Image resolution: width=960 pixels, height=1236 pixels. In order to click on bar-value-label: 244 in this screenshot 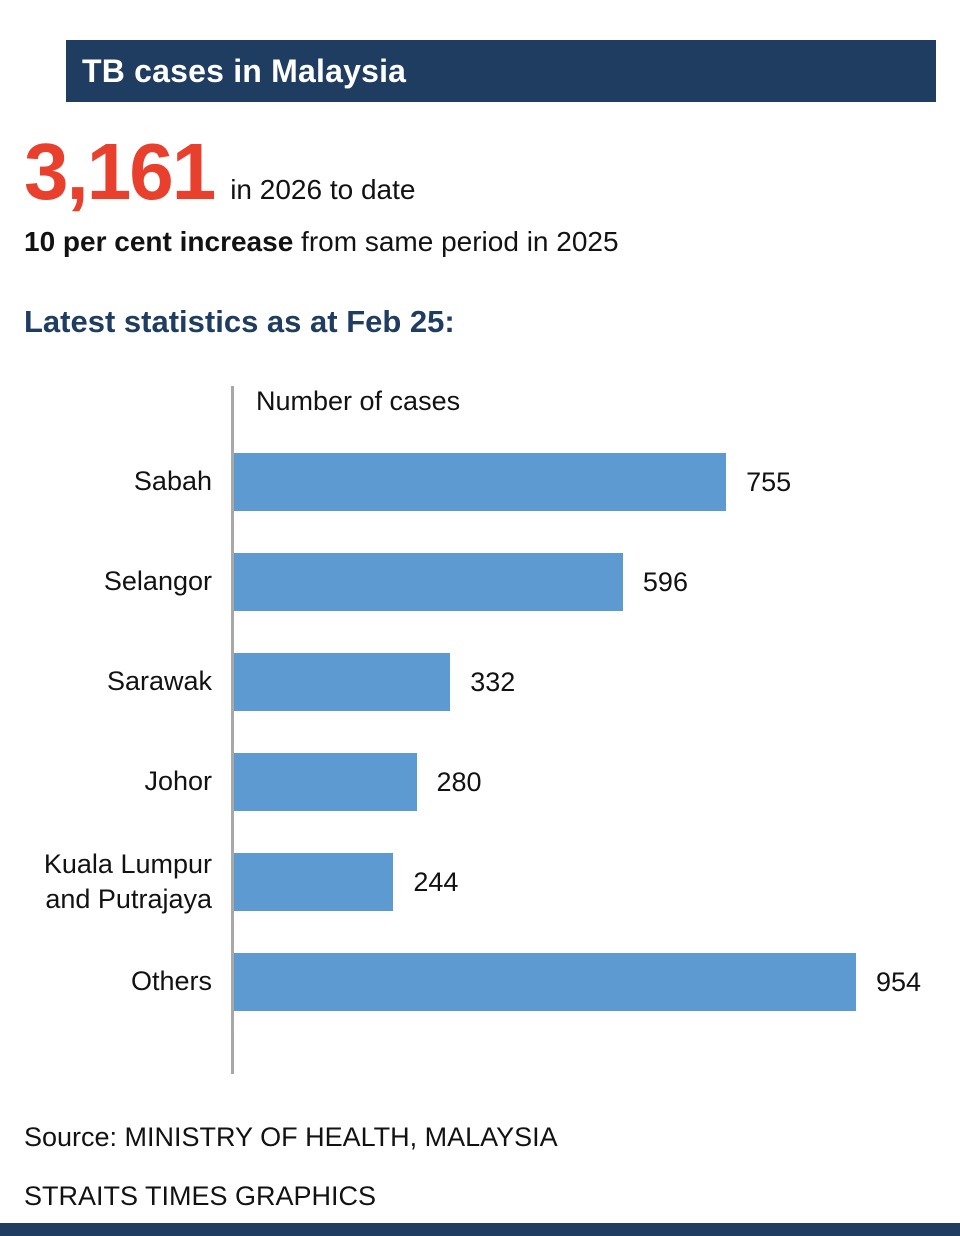, I will do `click(436, 881)`.